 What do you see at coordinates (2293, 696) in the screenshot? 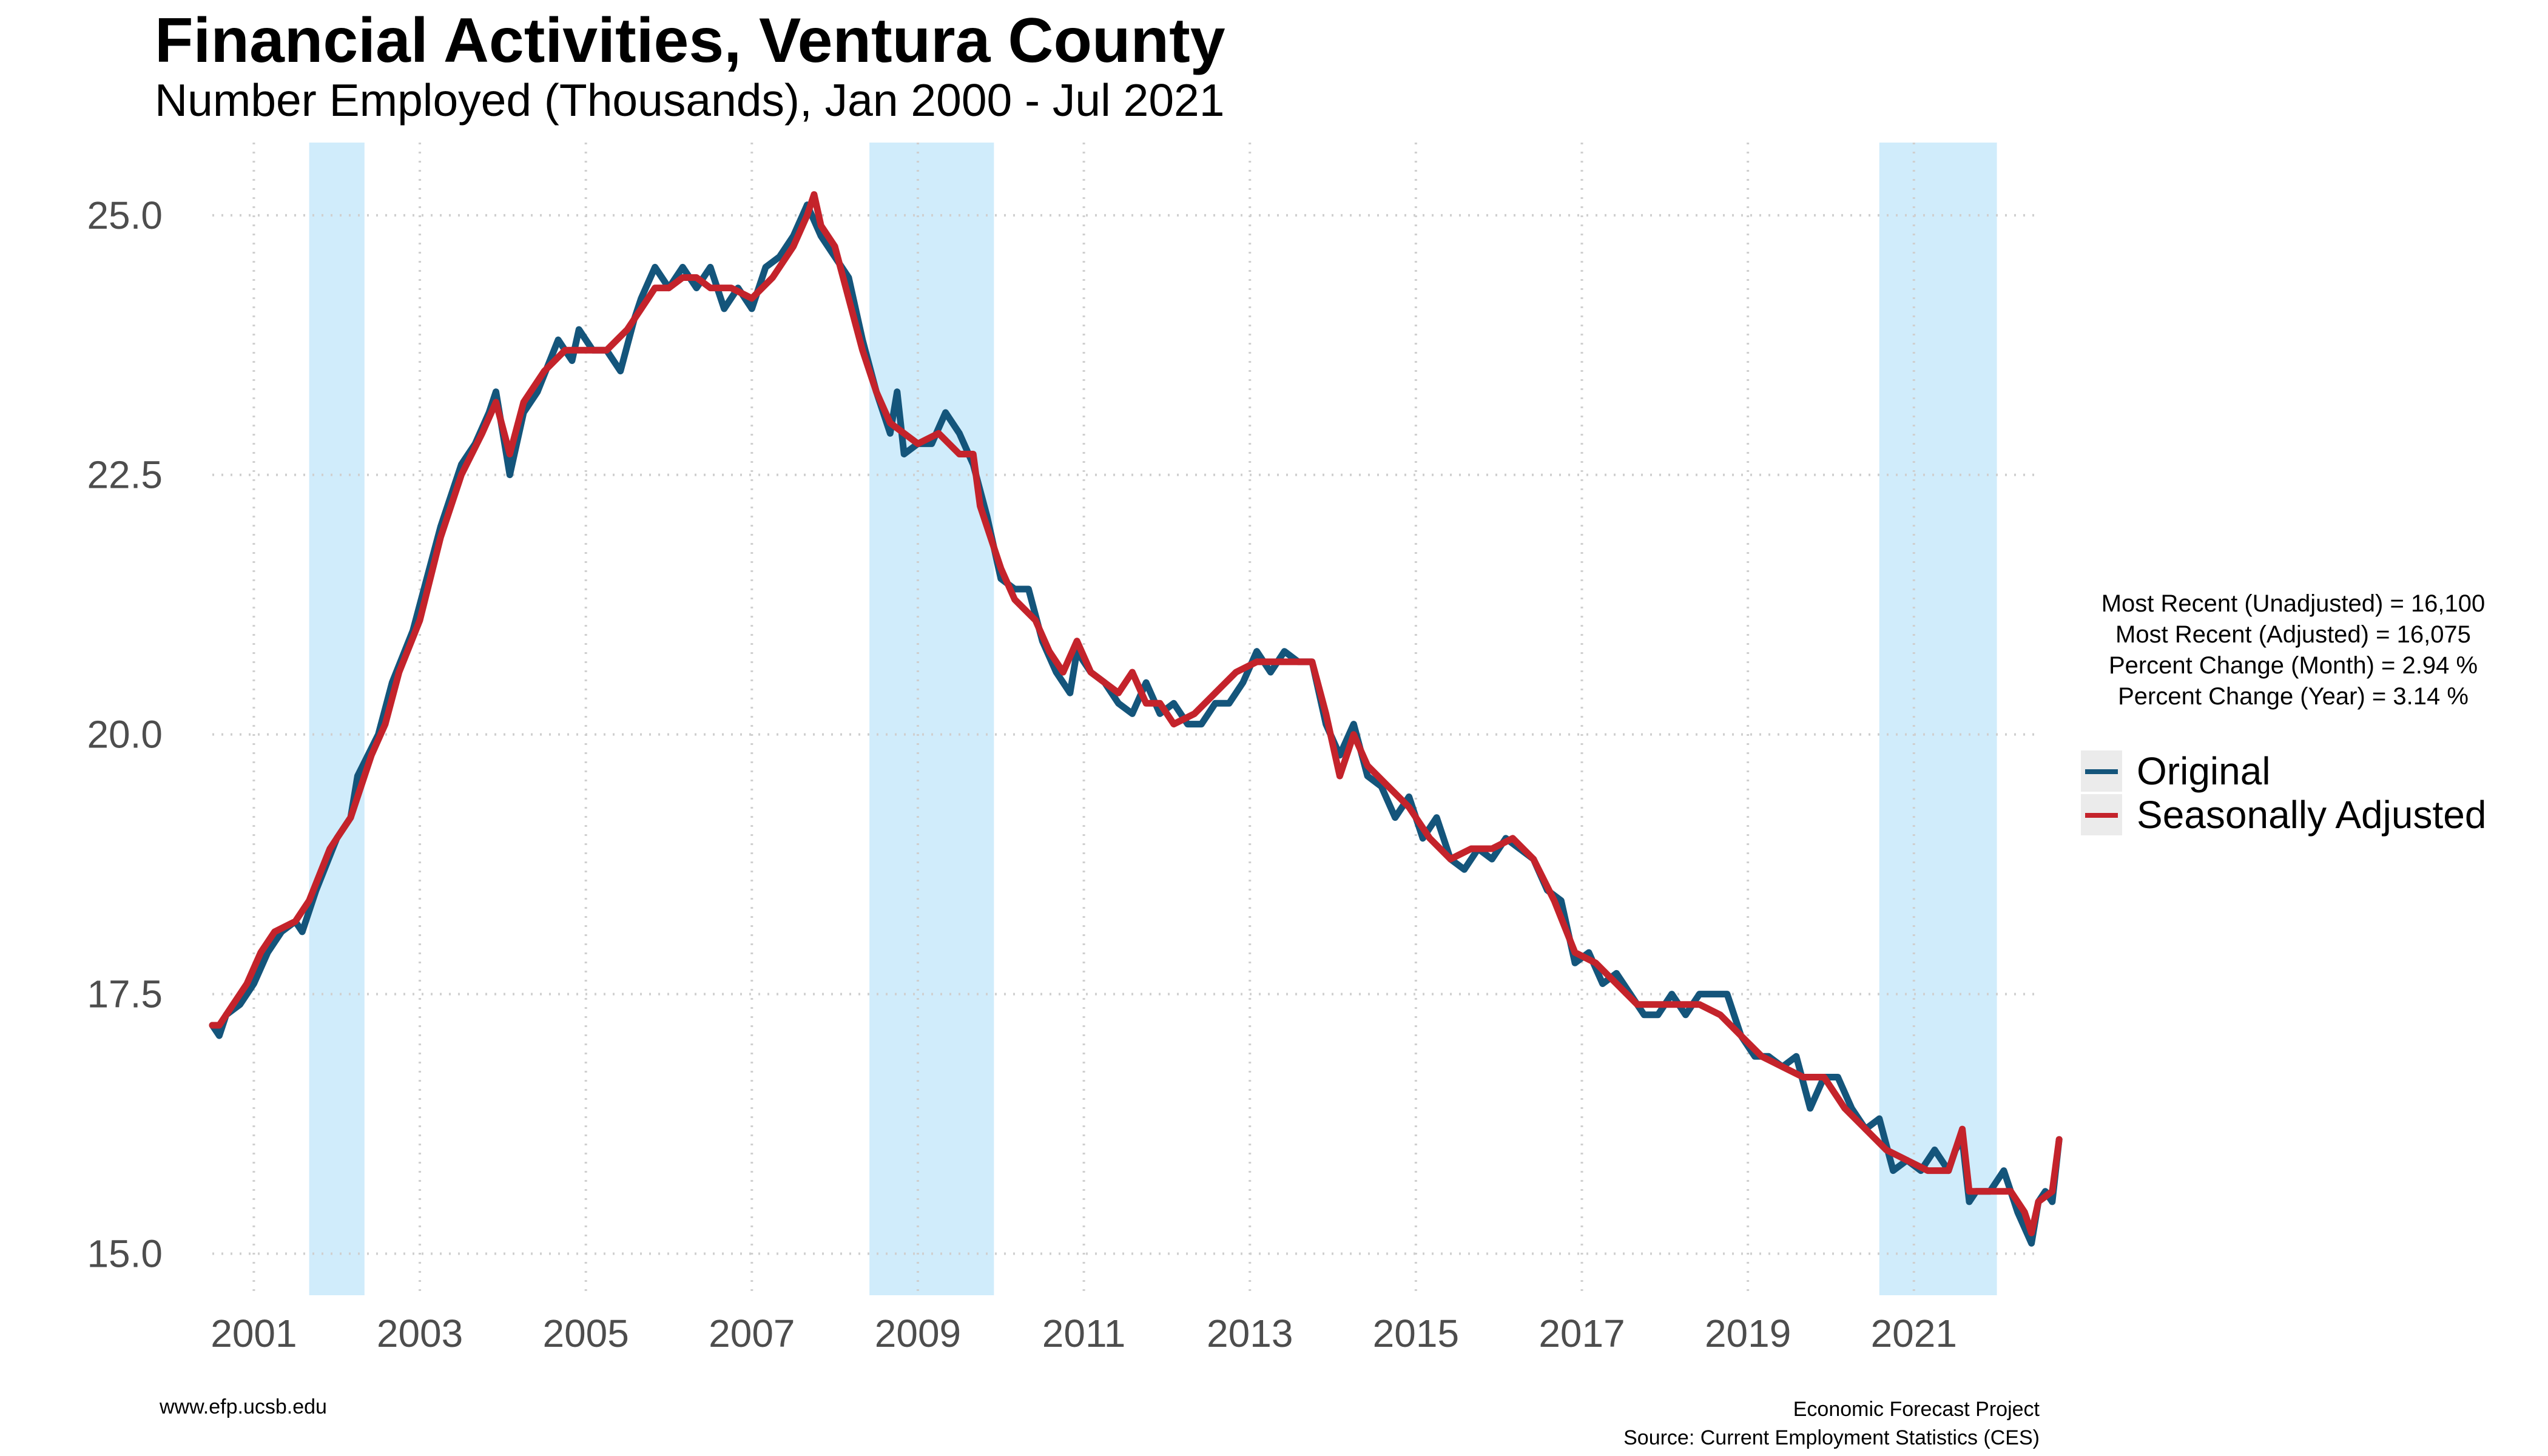
I see `stat-percent-change-year: Percent Change (Year) = 3.14 %` at bounding box center [2293, 696].